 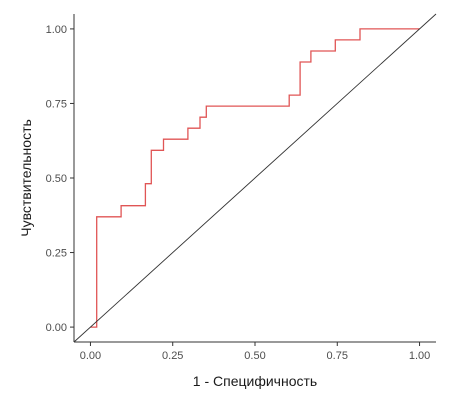 What do you see at coordinates (56, 179) in the screenshot?
I see `y-tick-label: 0.50` at bounding box center [56, 179].